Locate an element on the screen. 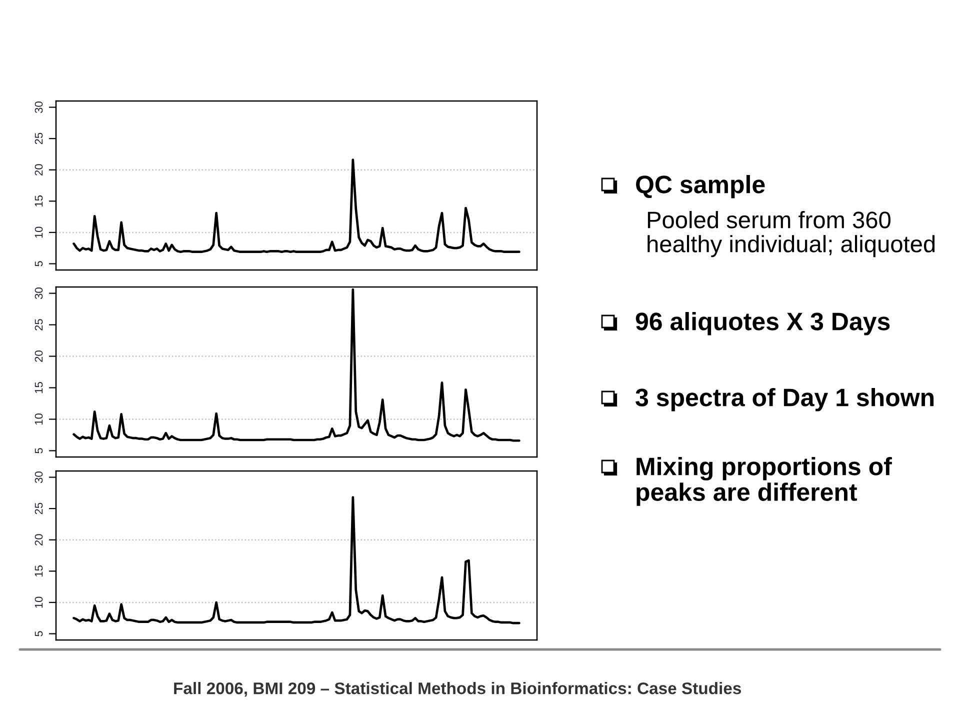 The image size is (962, 720). text: Pooled serum from 360 healthy individual; aliquoted is located at coordinates (791, 234).